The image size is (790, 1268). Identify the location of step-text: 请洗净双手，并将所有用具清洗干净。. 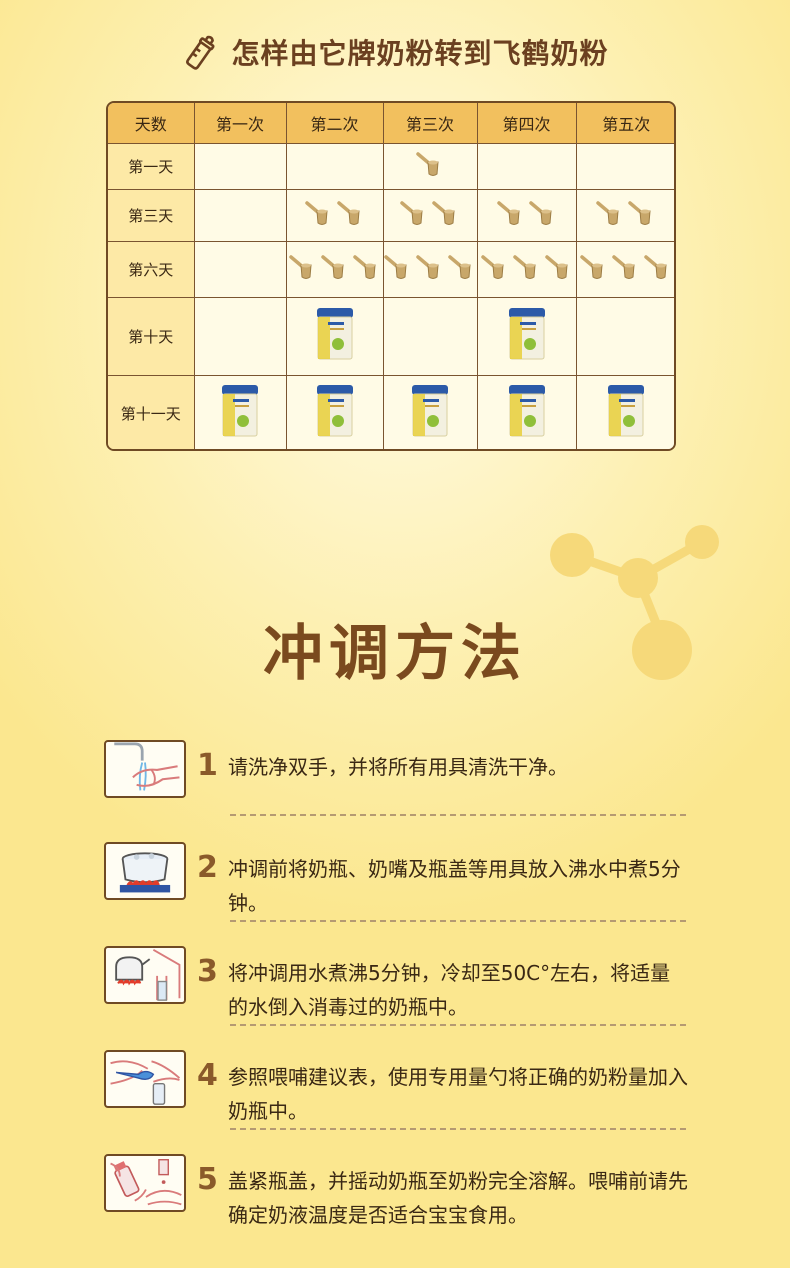
(398, 767).